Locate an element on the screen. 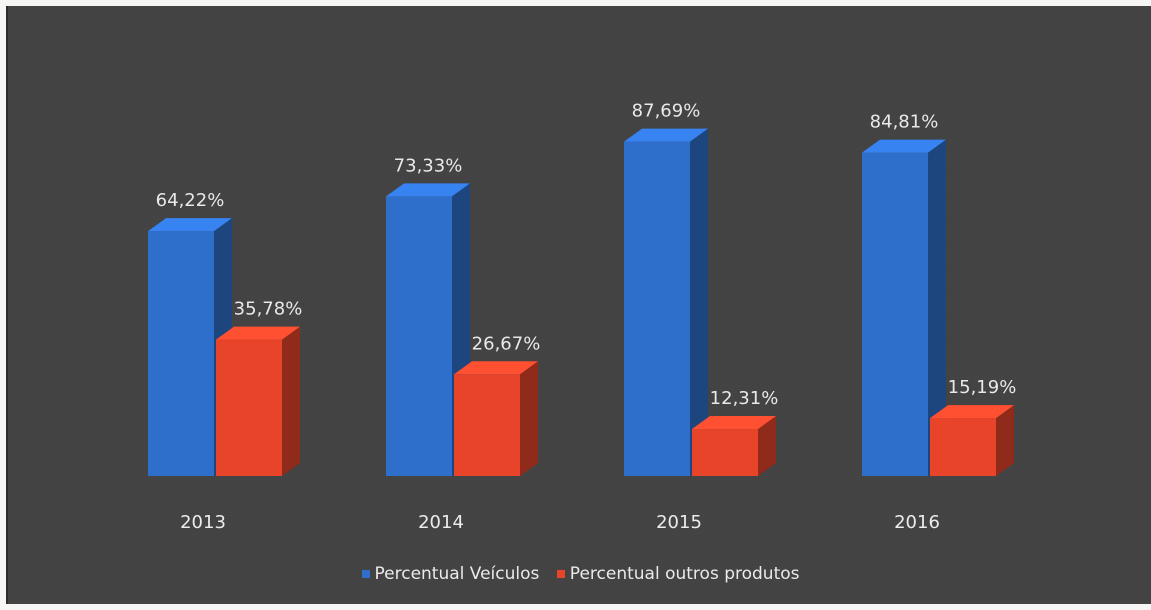 The width and height of the screenshot is (1151, 610). x-tick-label: 2013 is located at coordinates (203, 522).